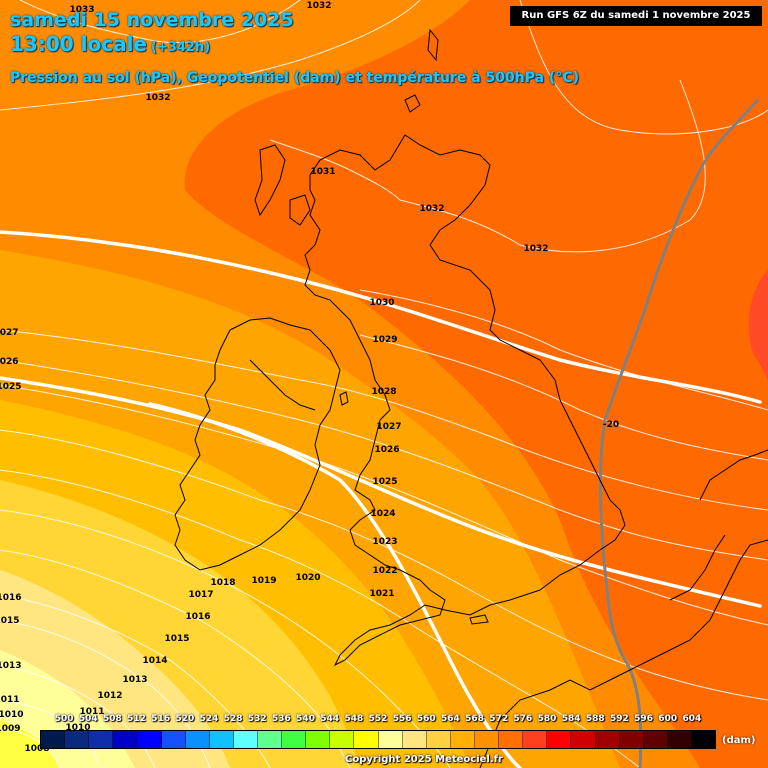 The image size is (768, 768). Describe the element at coordinates (381, 594) in the screenshot. I see `isobar-label: 1021` at that location.